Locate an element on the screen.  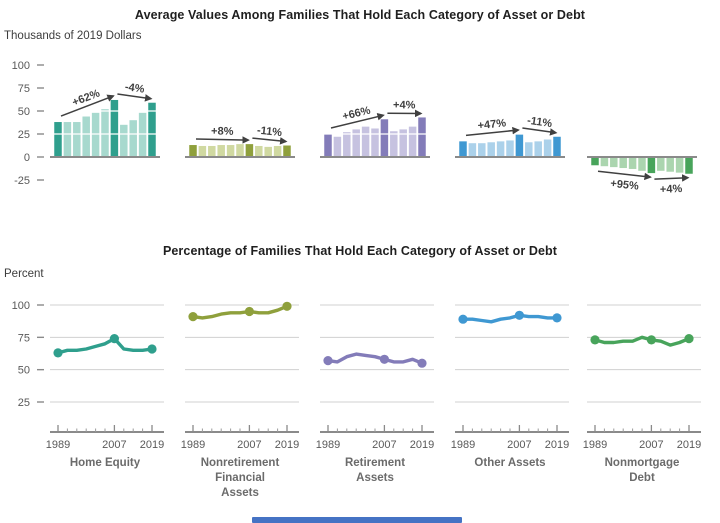
bar-chart-nonretirement-financial-assets: +8% -11% is located at coordinates (240, 134).